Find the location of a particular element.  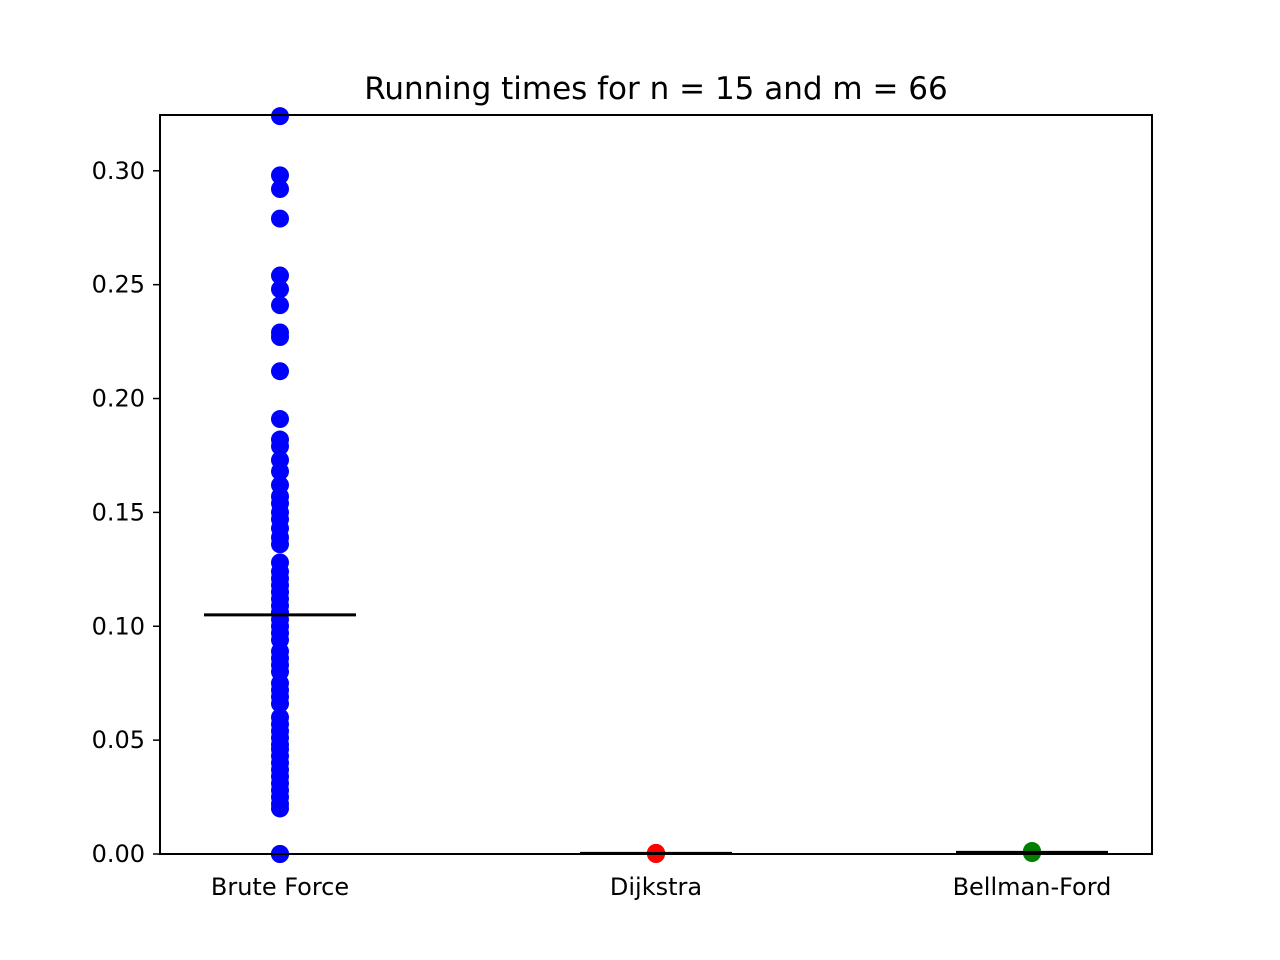

x-tick-label: Bellman-Ford is located at coordinates (1032, 887).